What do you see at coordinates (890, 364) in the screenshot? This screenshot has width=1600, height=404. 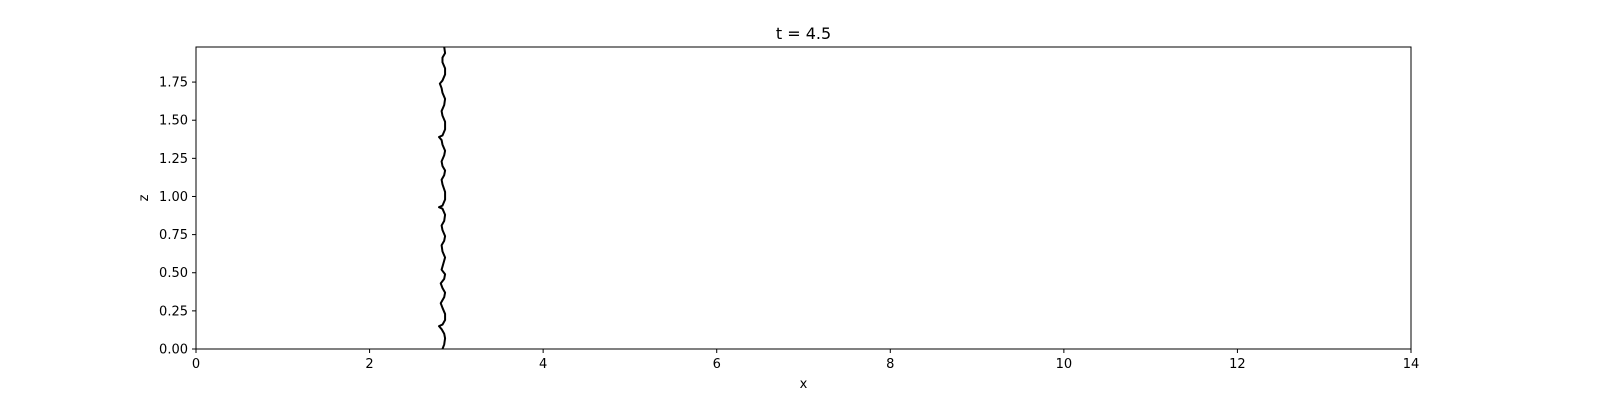 I see `x-tick-label: 8` at bounding box center [890, 364].